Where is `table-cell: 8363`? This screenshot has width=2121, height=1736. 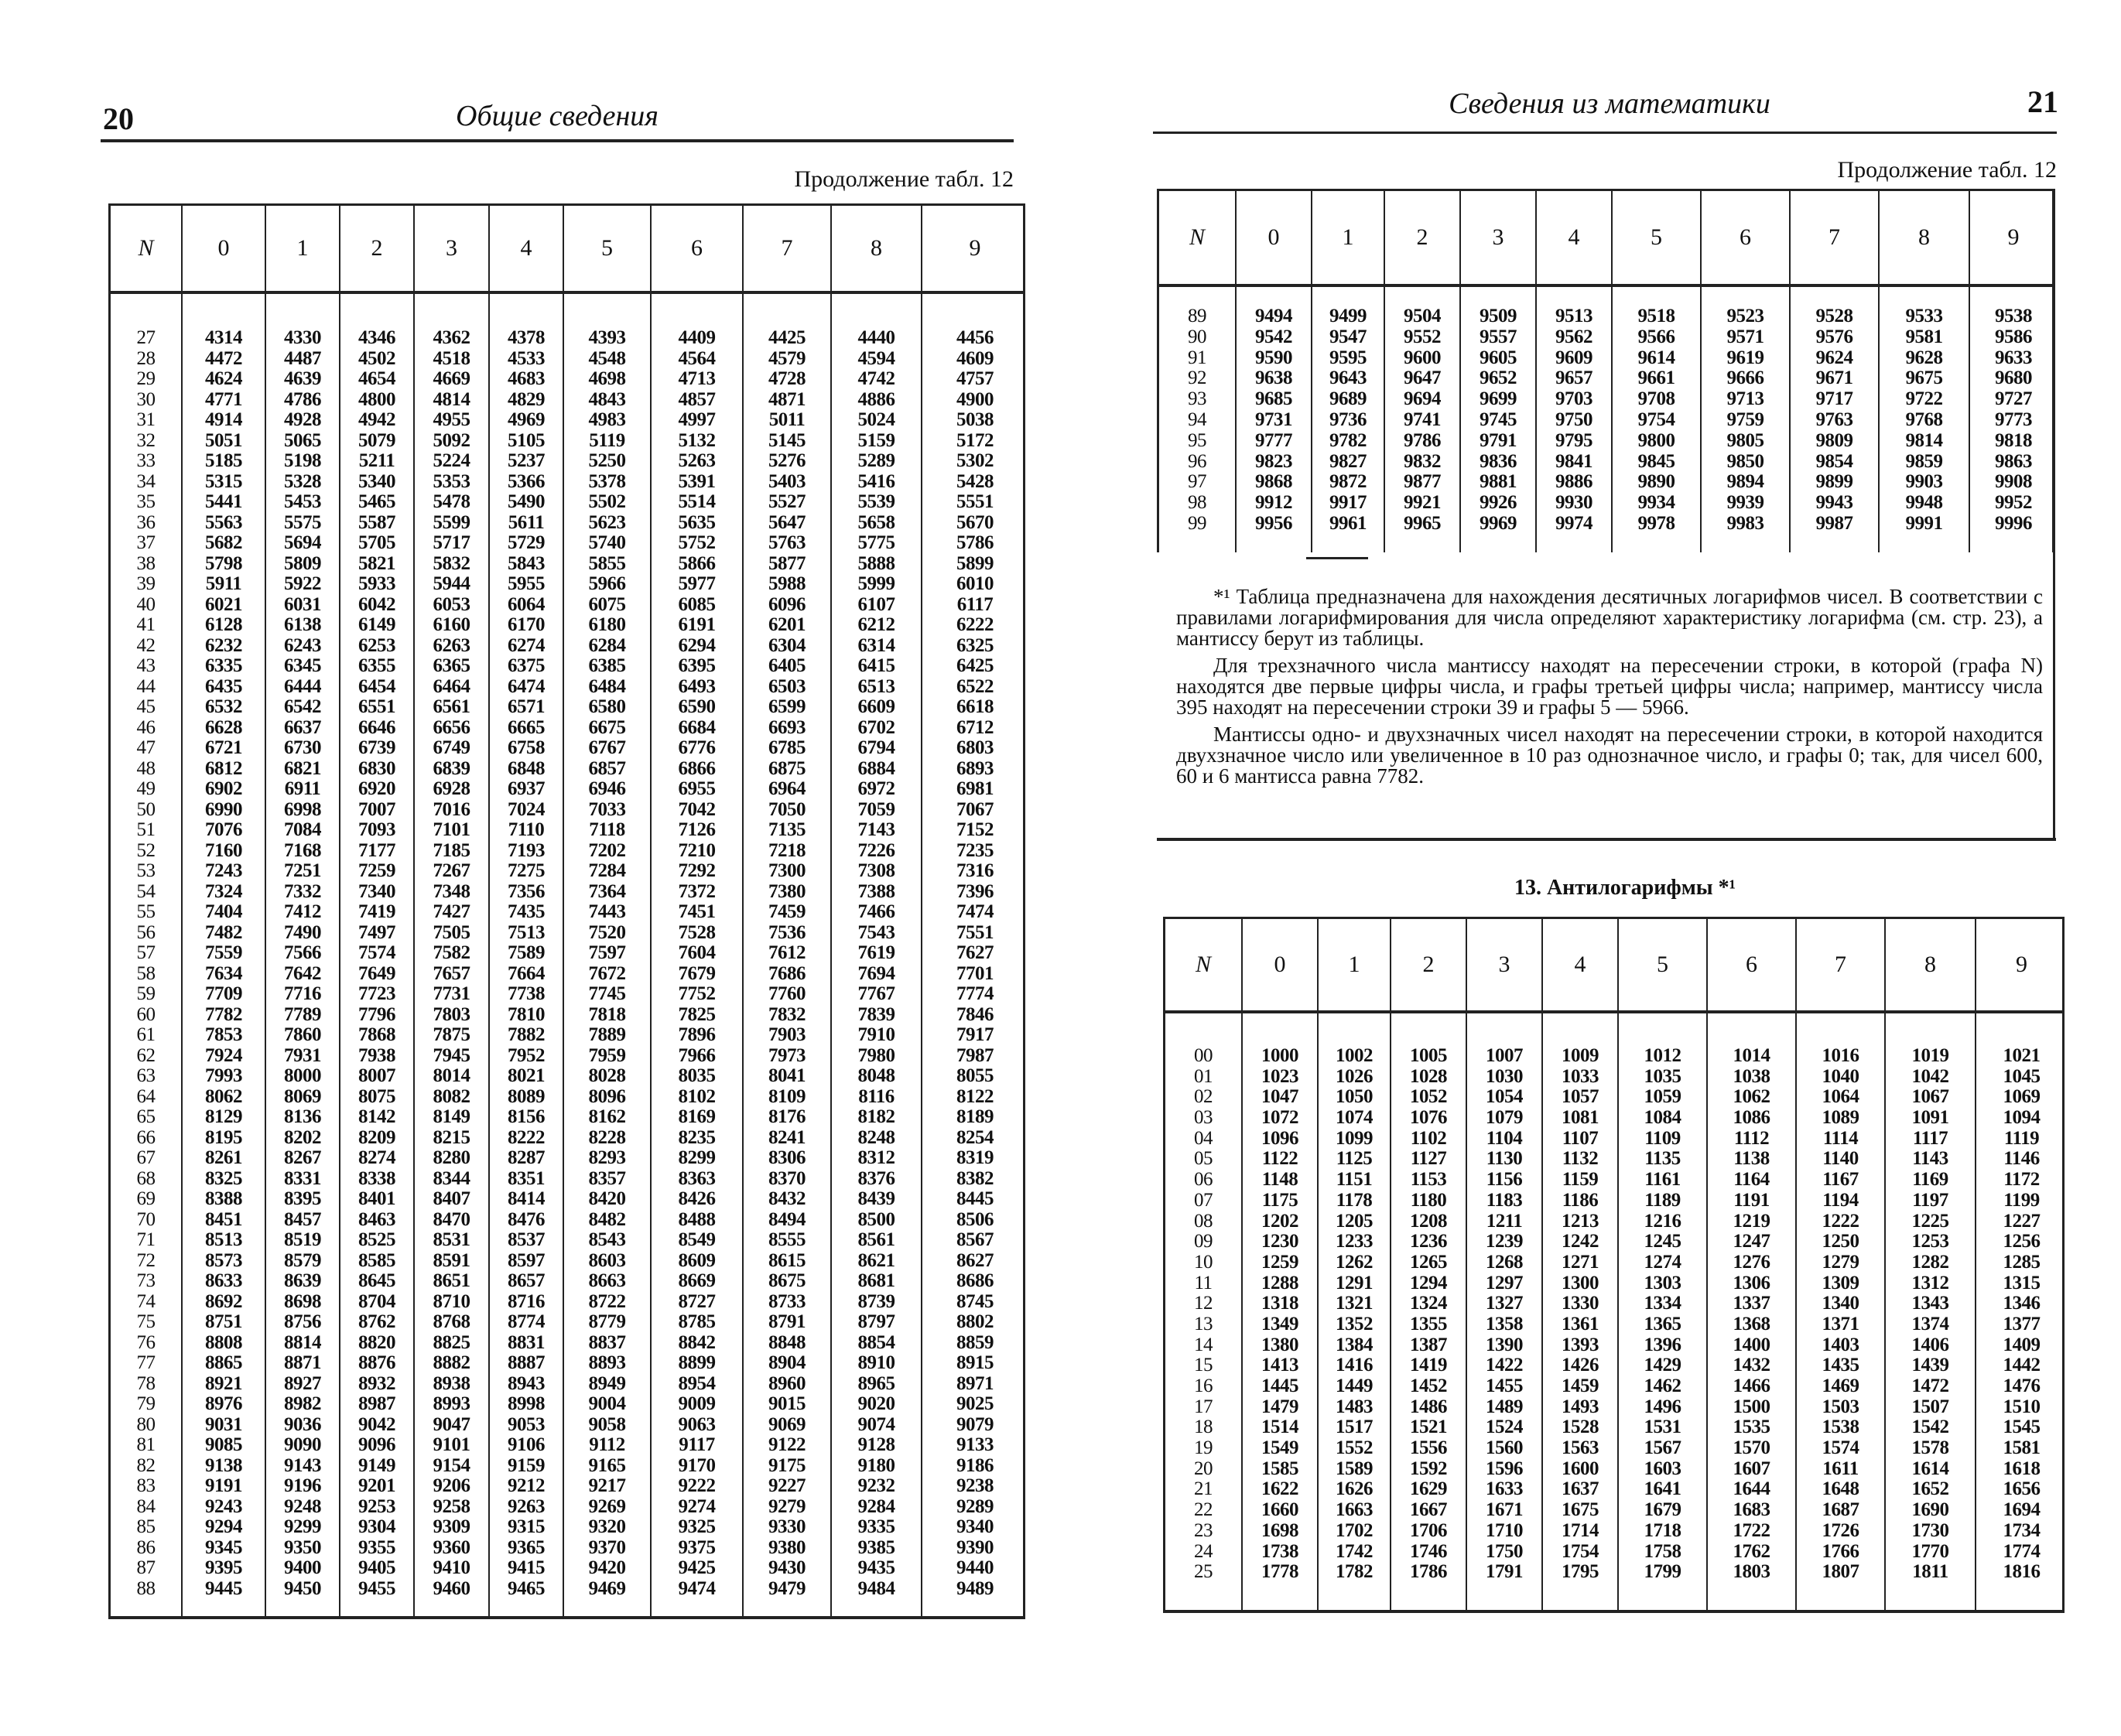 table-cell: 8363 is located at coordinates (697, 1178).